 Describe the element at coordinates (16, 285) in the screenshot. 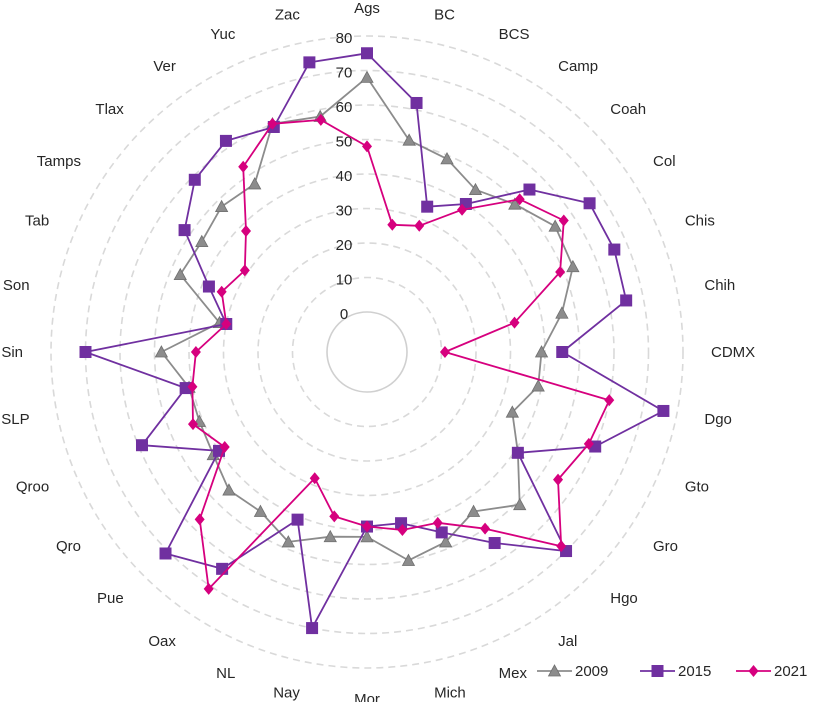

I see `category-label: Son` at that location.